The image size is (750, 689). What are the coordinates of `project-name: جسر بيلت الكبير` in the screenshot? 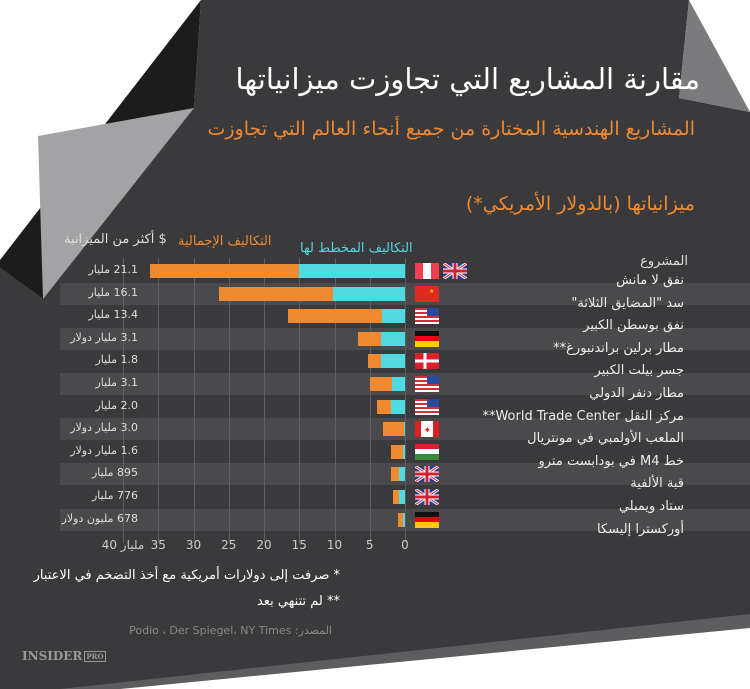 It's located at (639, 371).